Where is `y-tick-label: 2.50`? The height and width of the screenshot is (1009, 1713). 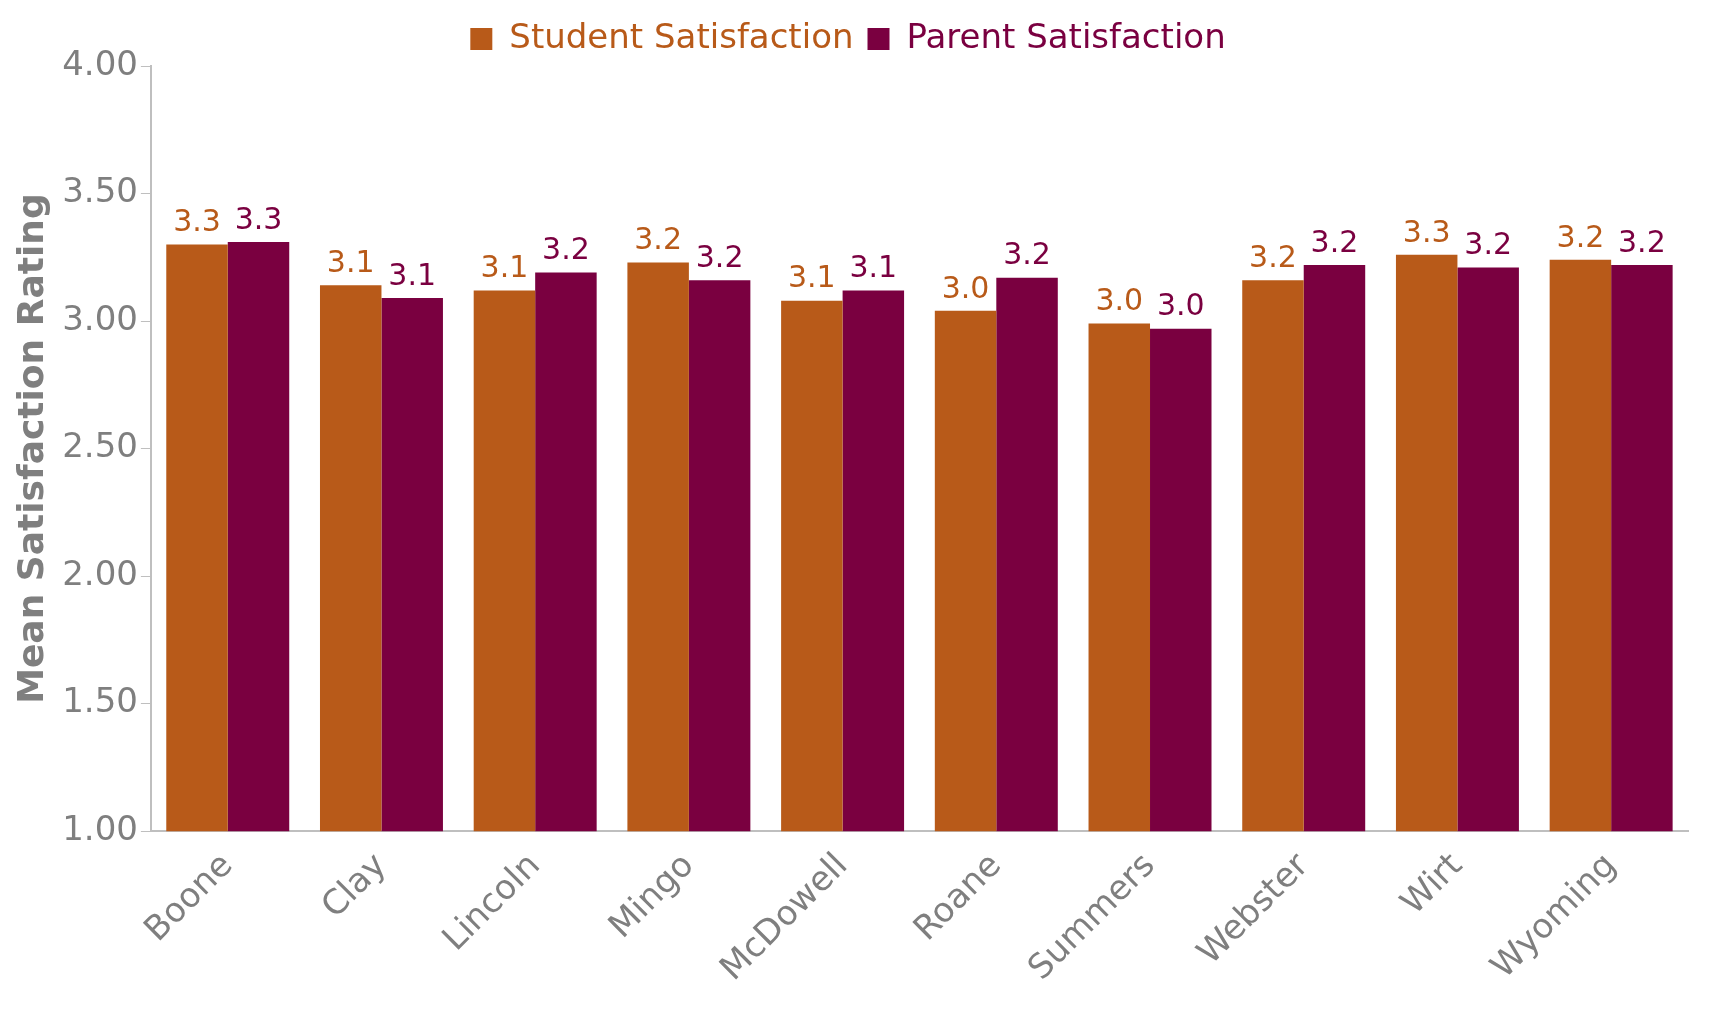 y-tick-label: 2.50 is located at coordinates (100, 445).